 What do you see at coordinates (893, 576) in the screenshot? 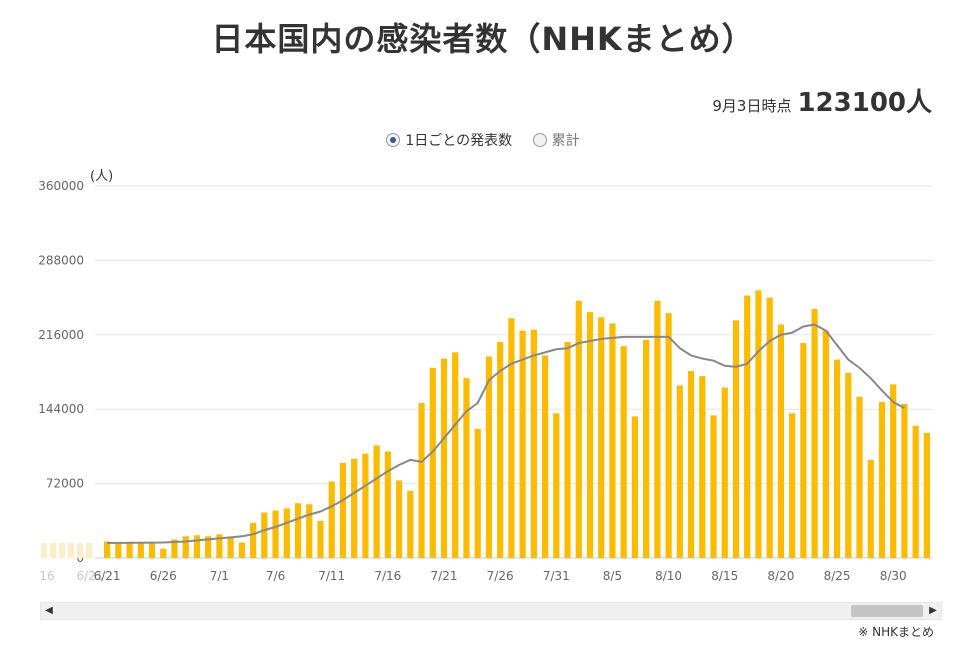
I see `x-tick-label: 8/30` at bounding box center [893, 576].